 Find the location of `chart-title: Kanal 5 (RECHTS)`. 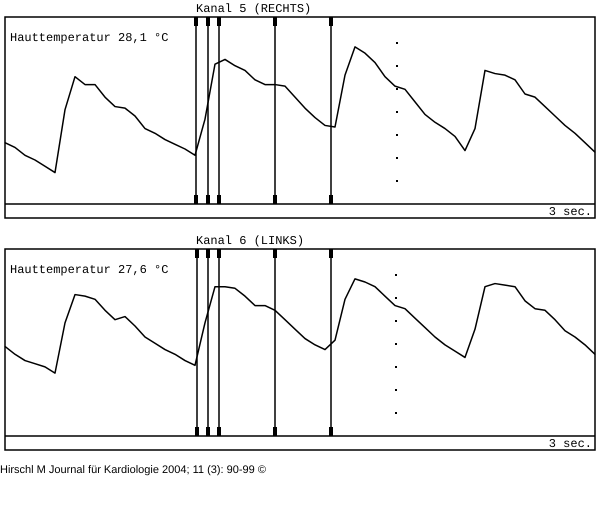

chart-title: Kanal 5 (RECHTS) is located at coordinates (254, 9).